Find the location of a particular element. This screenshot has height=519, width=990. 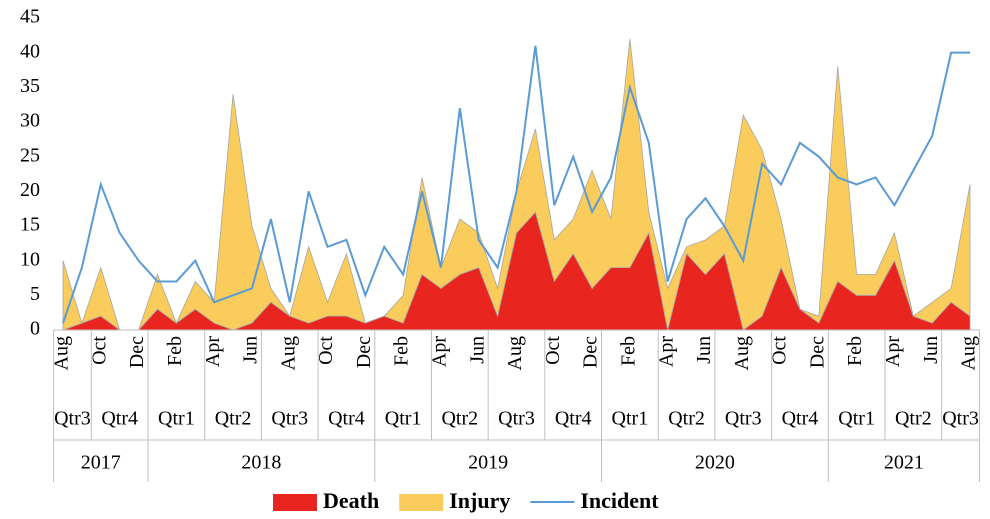

y-tick-label: 25 is located at coordinates (30, 155).